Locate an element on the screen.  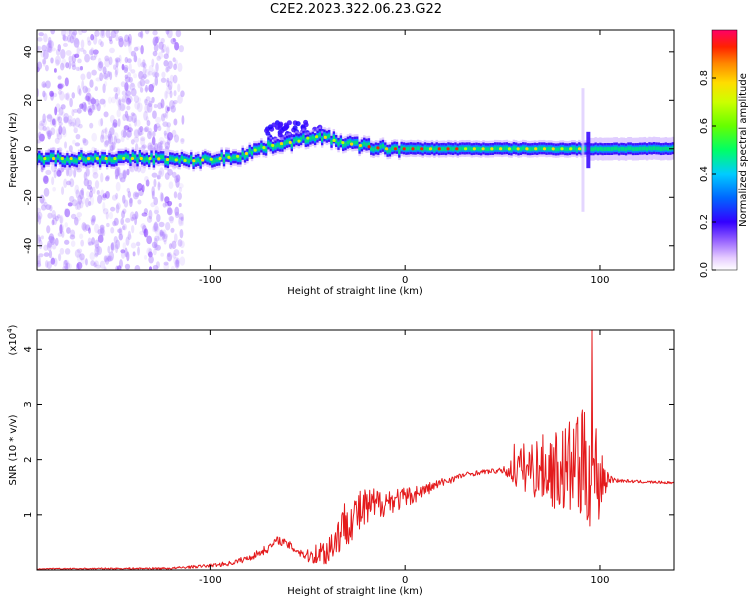
figure-title: C2E2.2023.322.06.23.G22 is located at coordinates (356, 9).